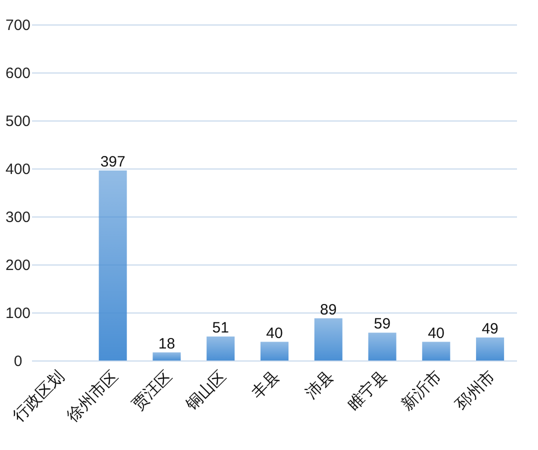 The width and height of the screenshot is (538, 450). I want to click on y-tick-label: 200, so click(18, 265).